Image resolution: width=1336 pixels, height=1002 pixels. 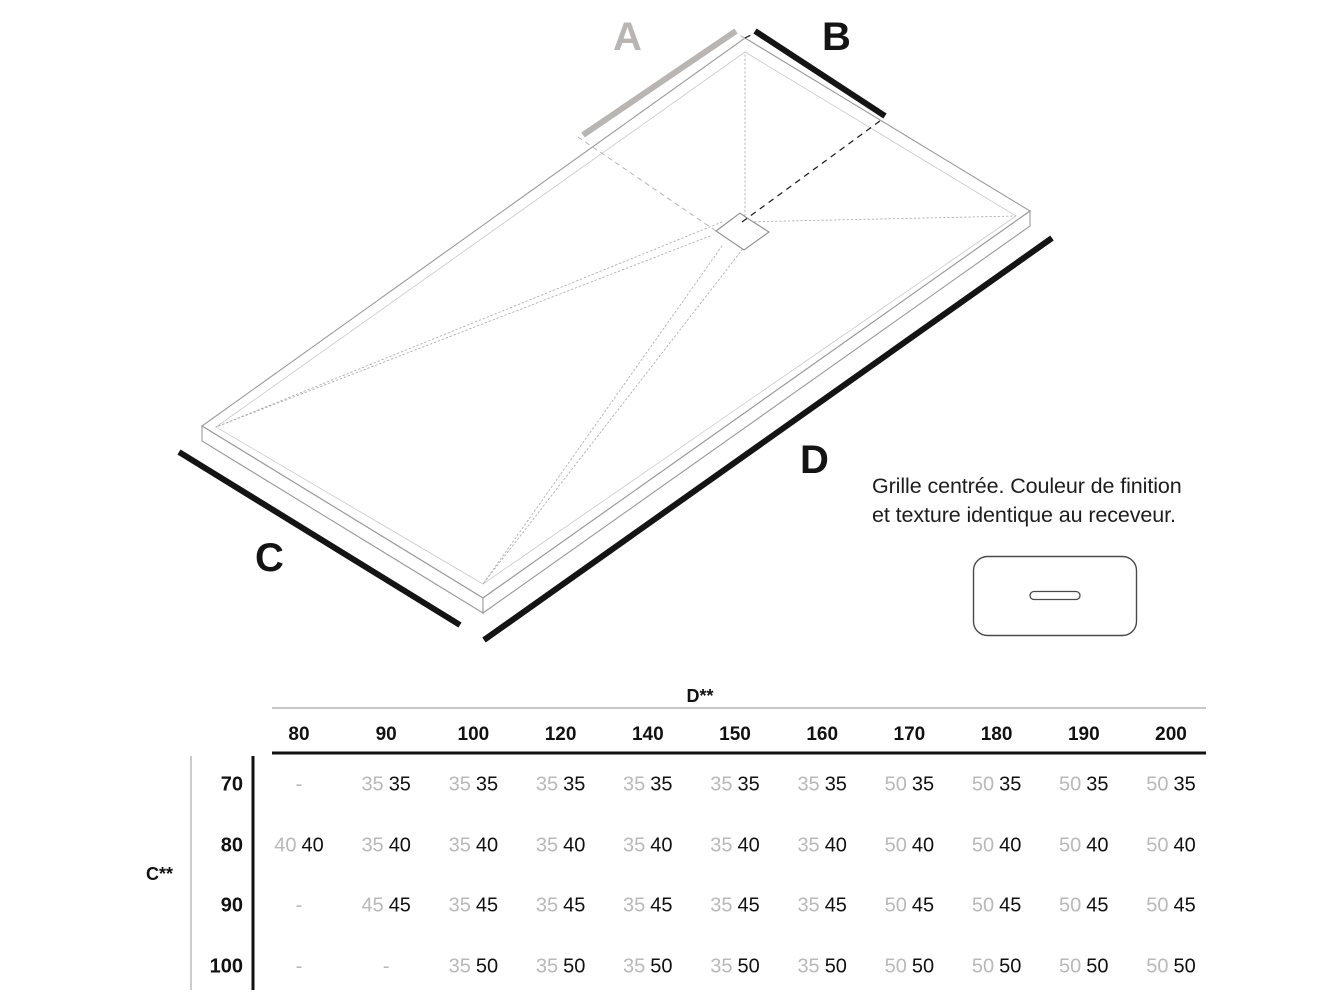 What do you see at coordinates (997, 845) in the screenshot?
I see `cell-80-180: 50 40` at bounding box center [997, 845].